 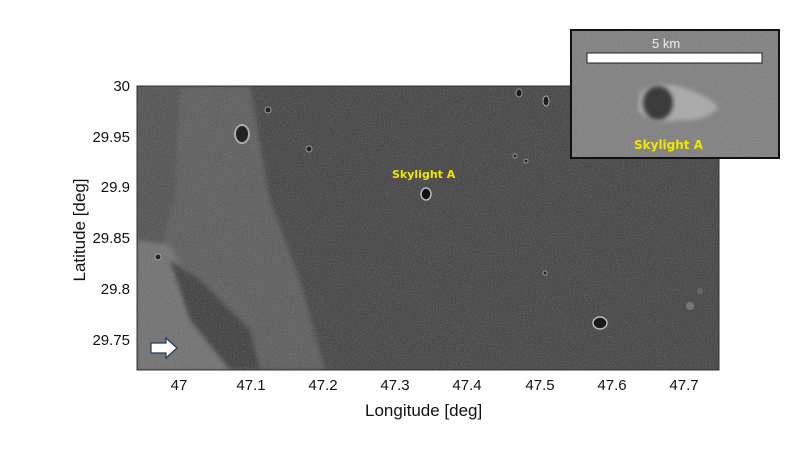 I want to click on x-tick: 47.7, so click(x=684, y=385).